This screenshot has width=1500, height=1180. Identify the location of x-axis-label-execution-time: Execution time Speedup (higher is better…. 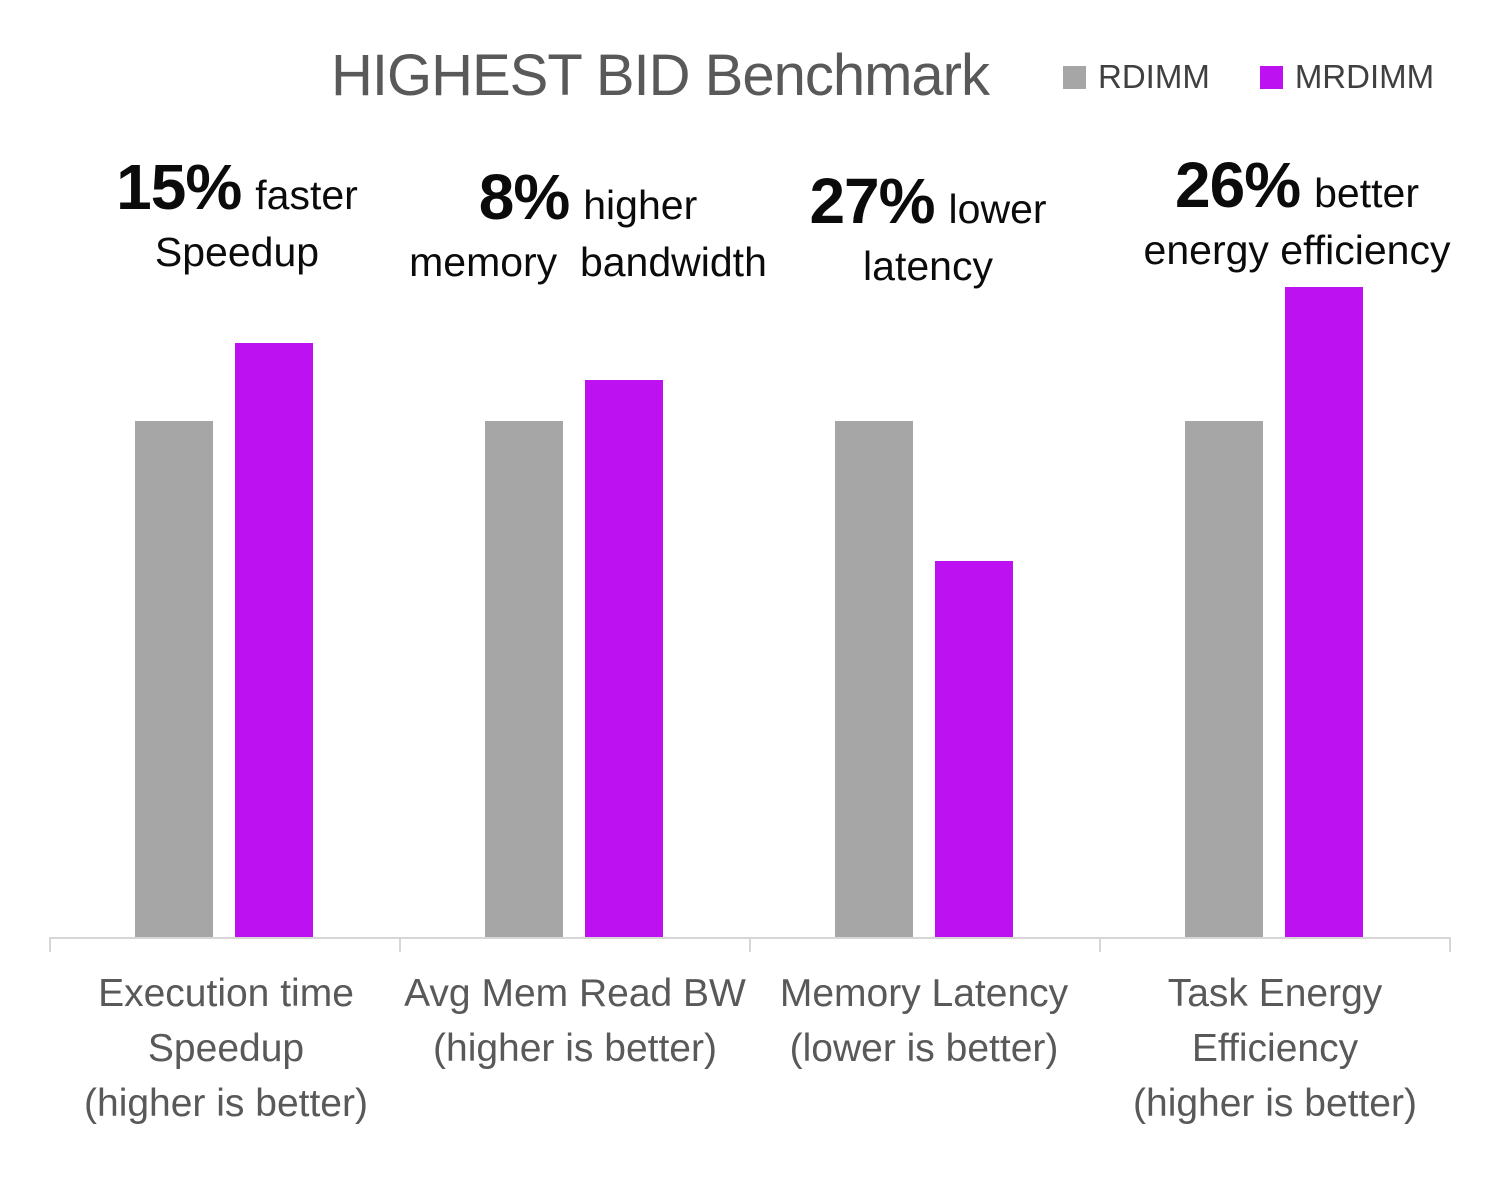
(226, 1048).